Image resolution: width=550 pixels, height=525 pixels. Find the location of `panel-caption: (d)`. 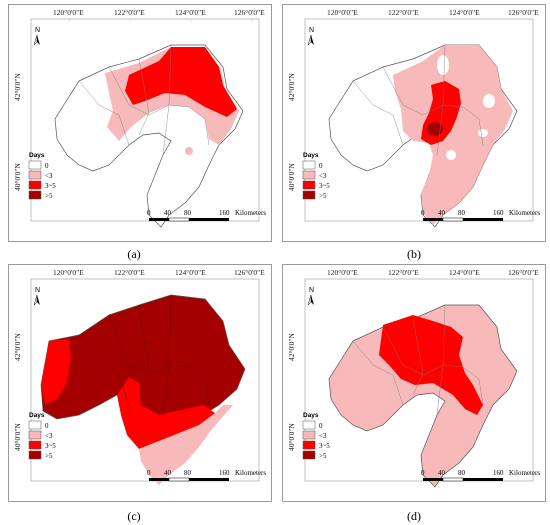

panel-caption: (d) is located at coordinates (414, 516).